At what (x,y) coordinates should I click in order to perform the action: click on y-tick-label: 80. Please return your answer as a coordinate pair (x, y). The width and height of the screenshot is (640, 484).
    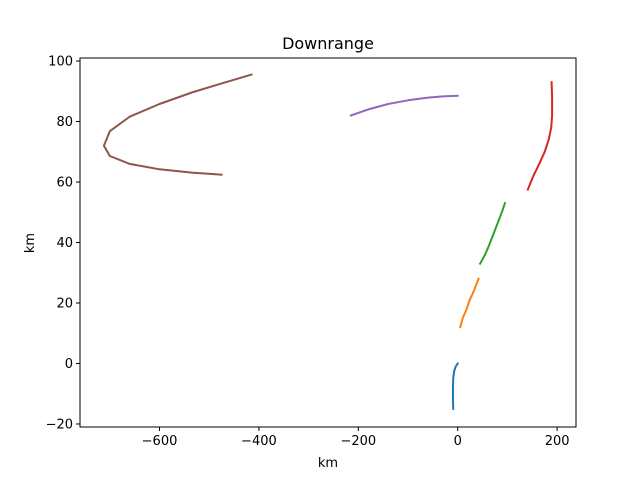
    Looking at the image, I should click on (64, 122).